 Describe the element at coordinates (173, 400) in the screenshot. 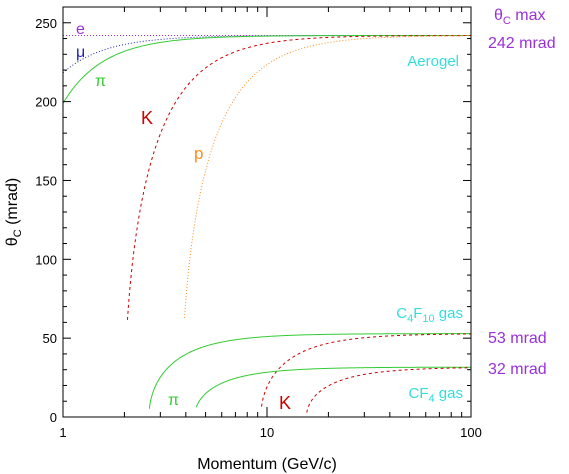

I see `annotation-pi-gas: π` at that location.